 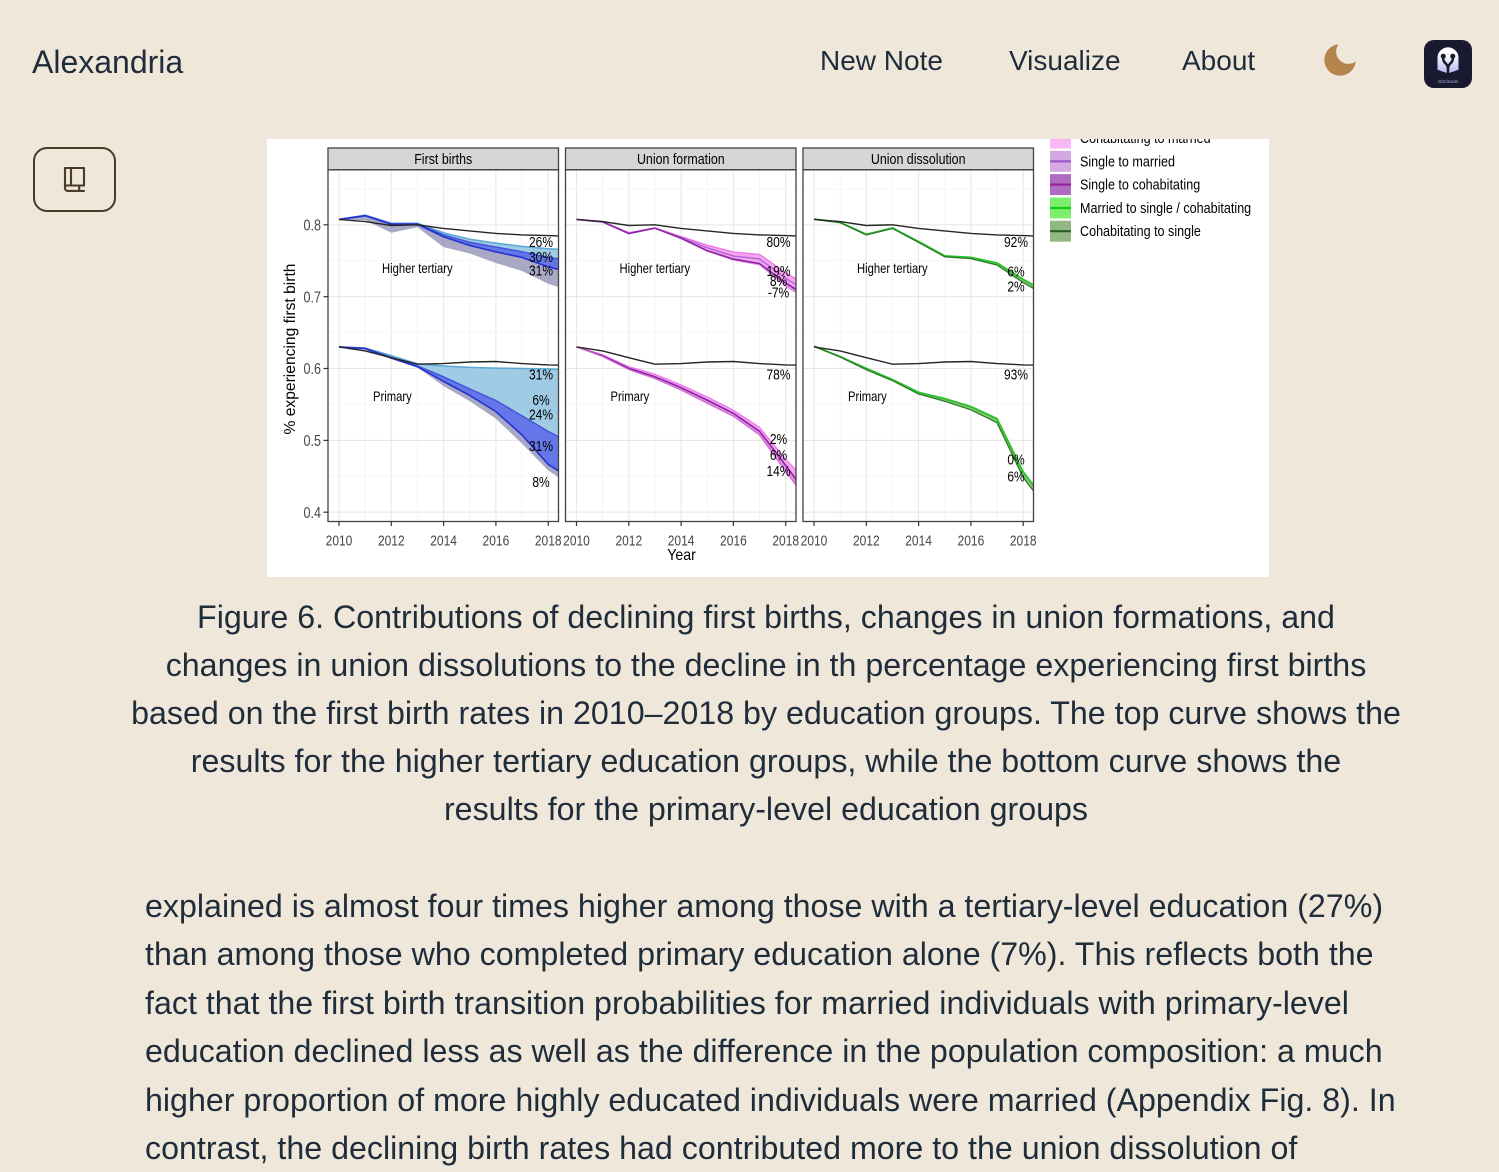 I want to click on svg-text: Cohabitating to married, so click(x=1145, y=142).